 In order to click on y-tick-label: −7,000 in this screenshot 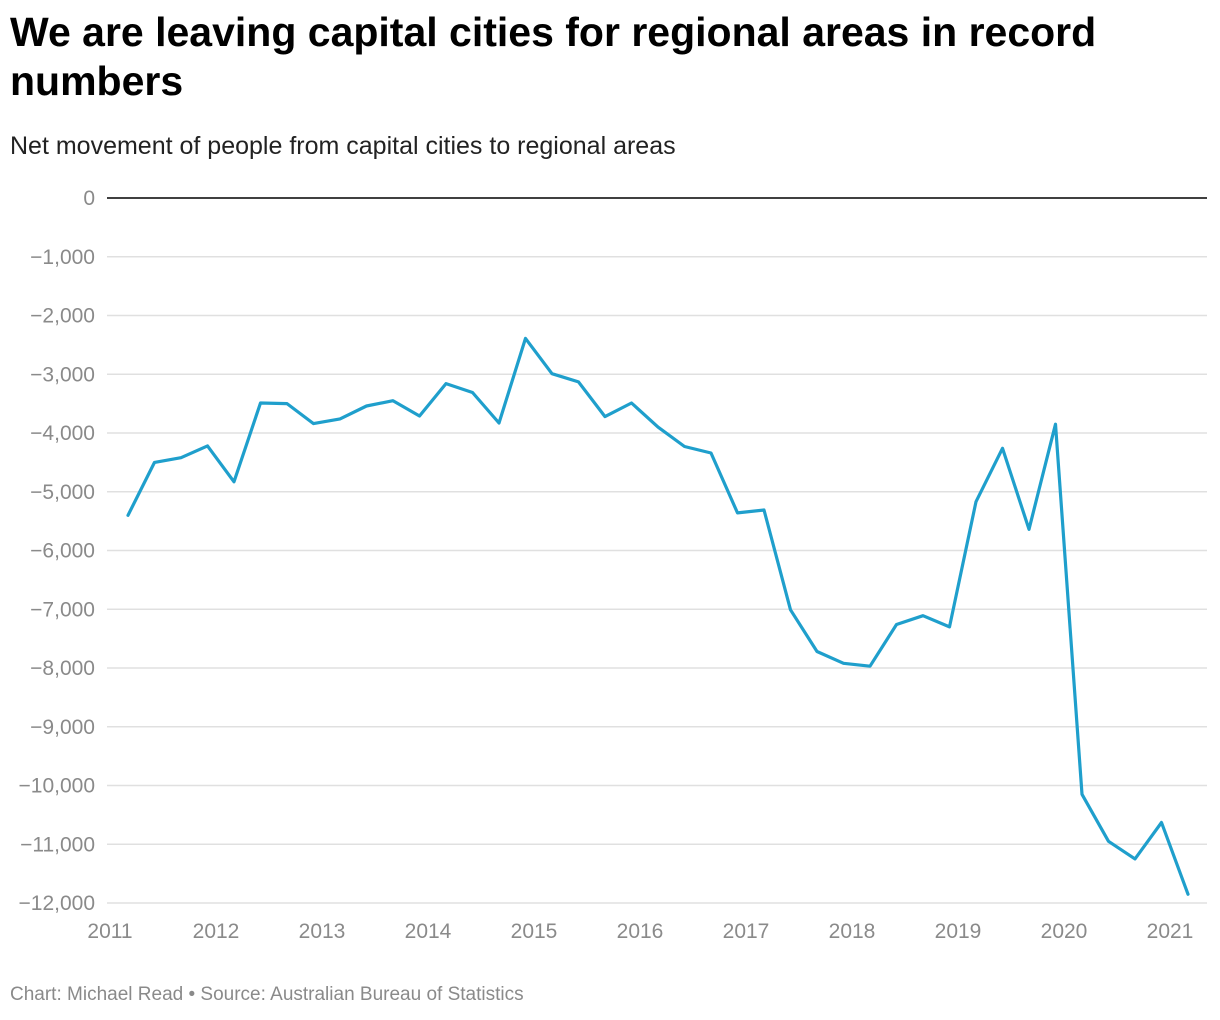, I will do `click(62, 609)`.